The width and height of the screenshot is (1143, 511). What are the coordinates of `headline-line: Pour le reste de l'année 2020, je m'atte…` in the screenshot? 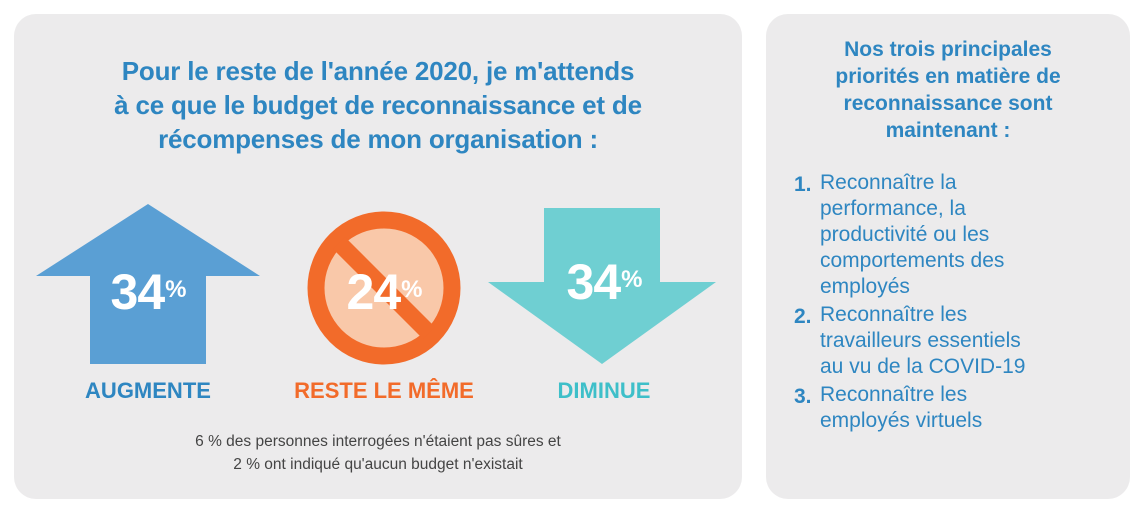 It's located at (378, 71).